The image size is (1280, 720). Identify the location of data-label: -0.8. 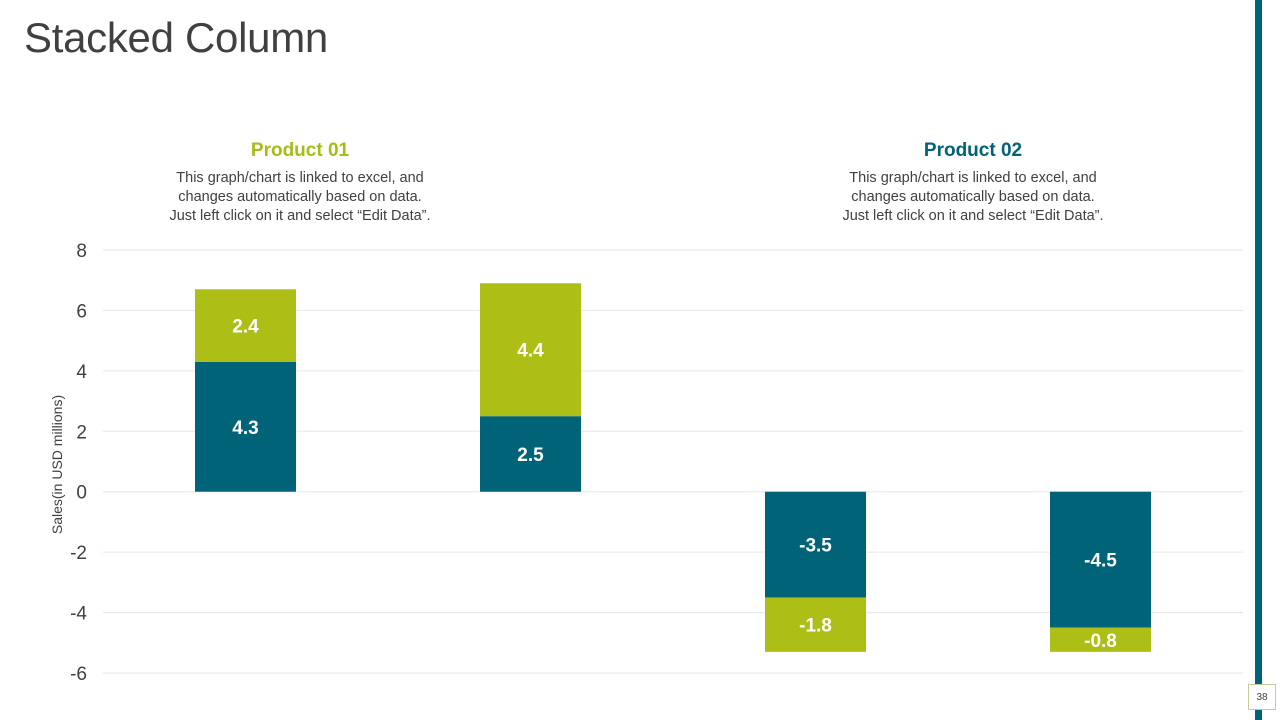
(1100, 641).